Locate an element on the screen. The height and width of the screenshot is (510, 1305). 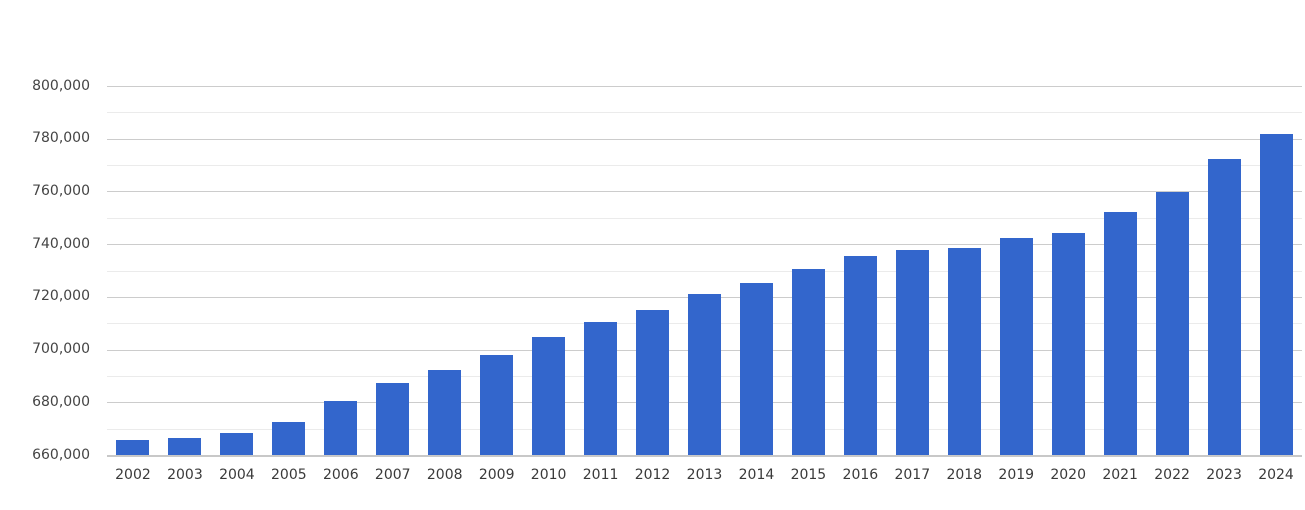
bar-2007 is located at coordinates (393, 419).